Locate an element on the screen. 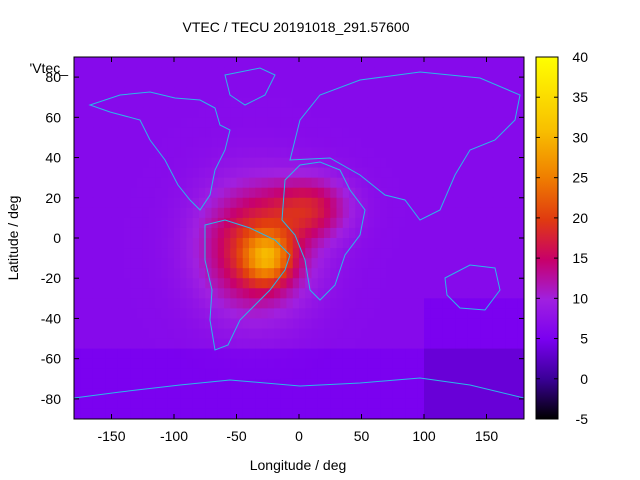 The image size is (640, 480). y-axis-label: Latitude / deg is located at coordinates (13, 238).